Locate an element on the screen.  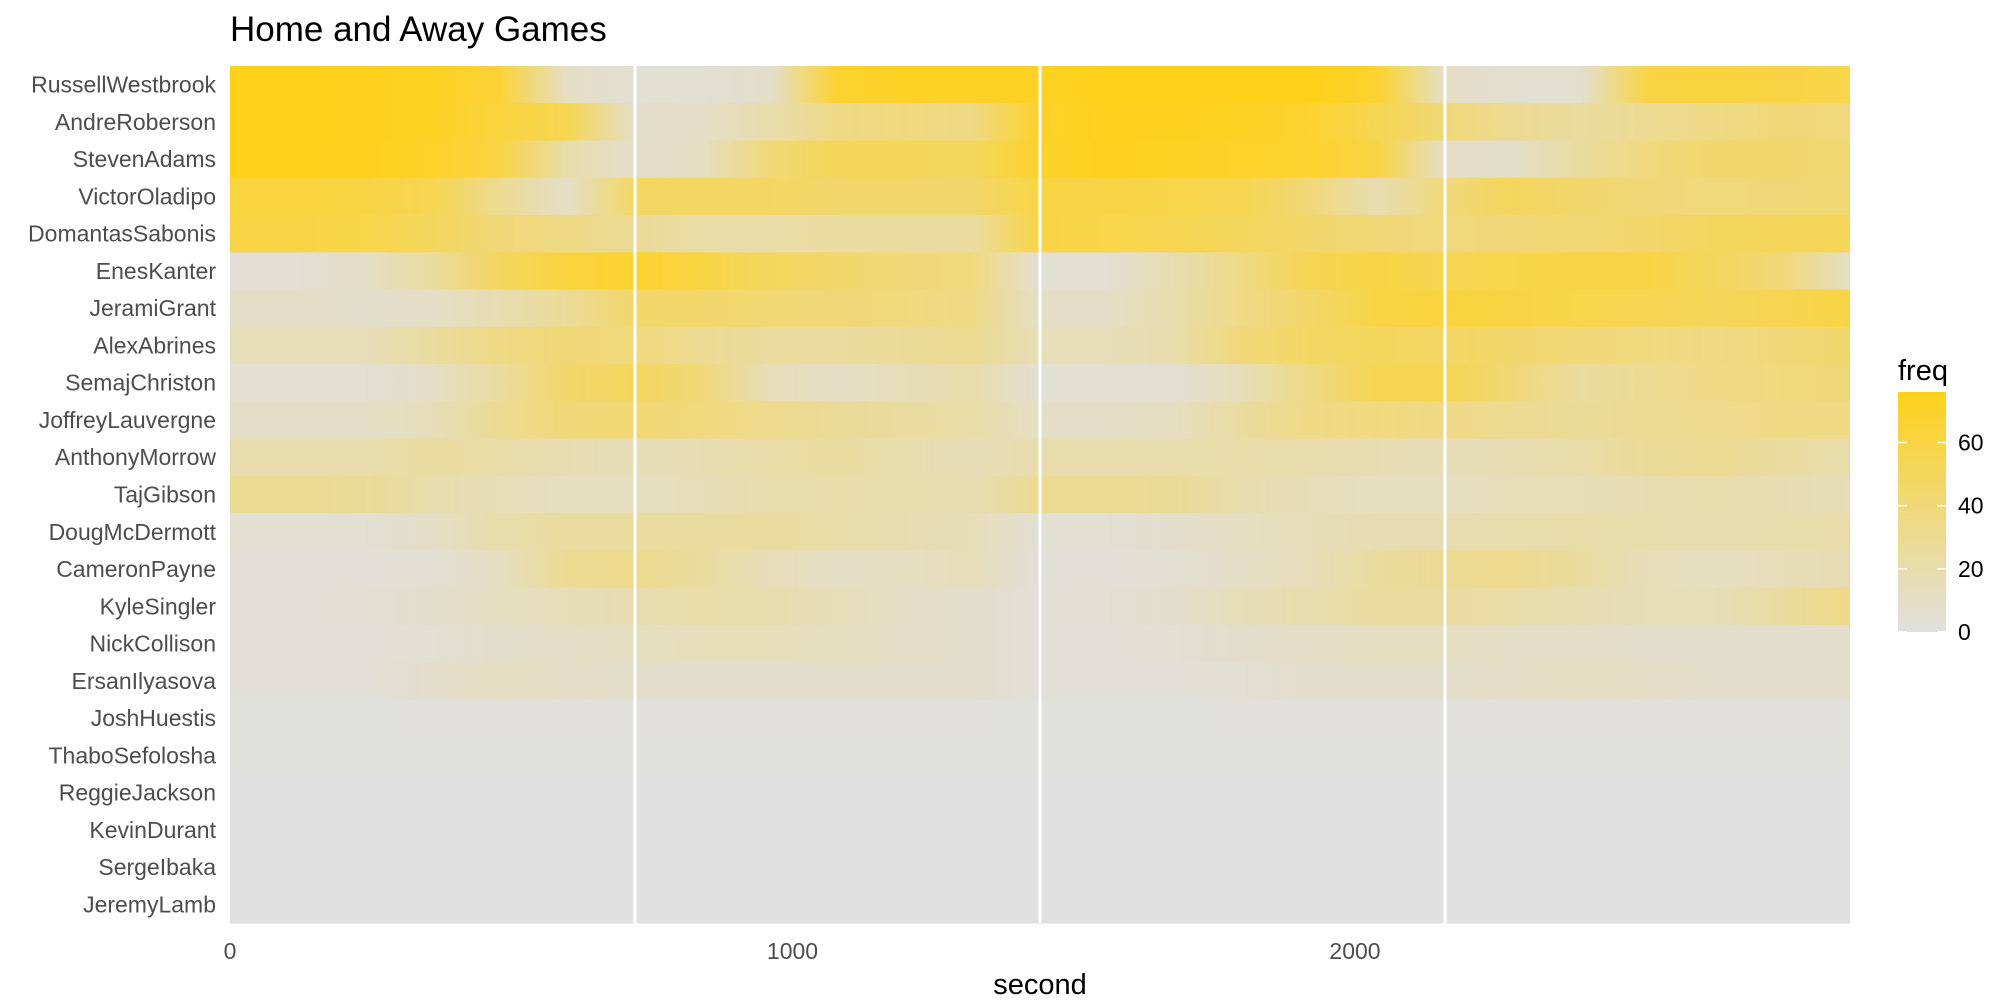
y-tick-label: JoshHuestis is located at coordinates (153, 718).